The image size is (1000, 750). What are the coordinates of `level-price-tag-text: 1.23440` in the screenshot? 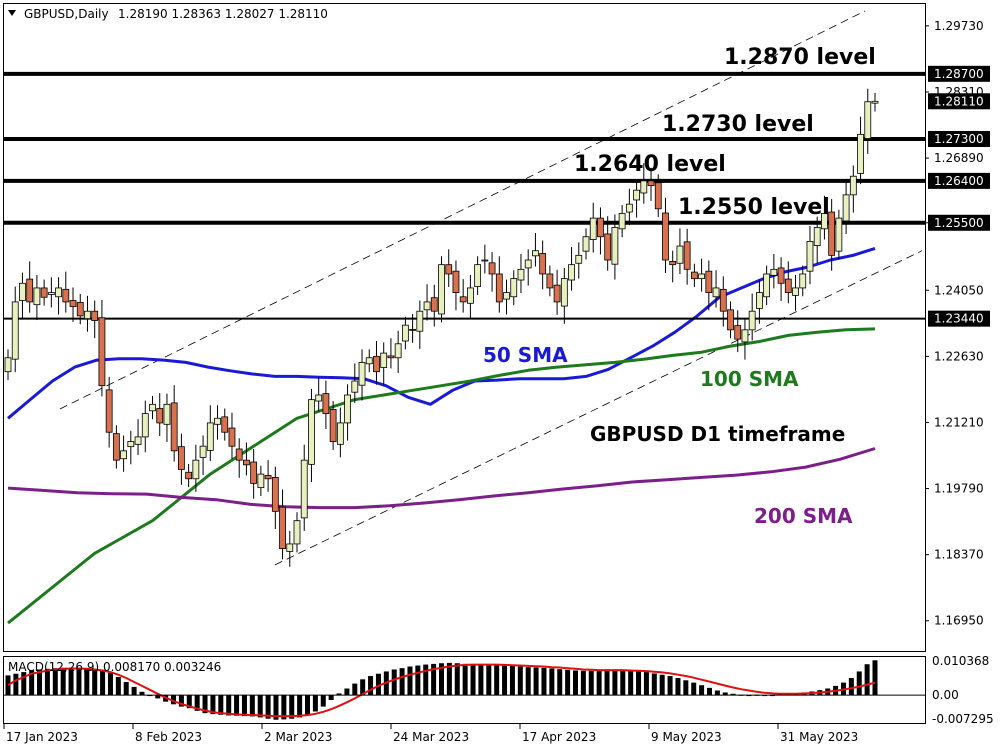 It's located at (959, 319).